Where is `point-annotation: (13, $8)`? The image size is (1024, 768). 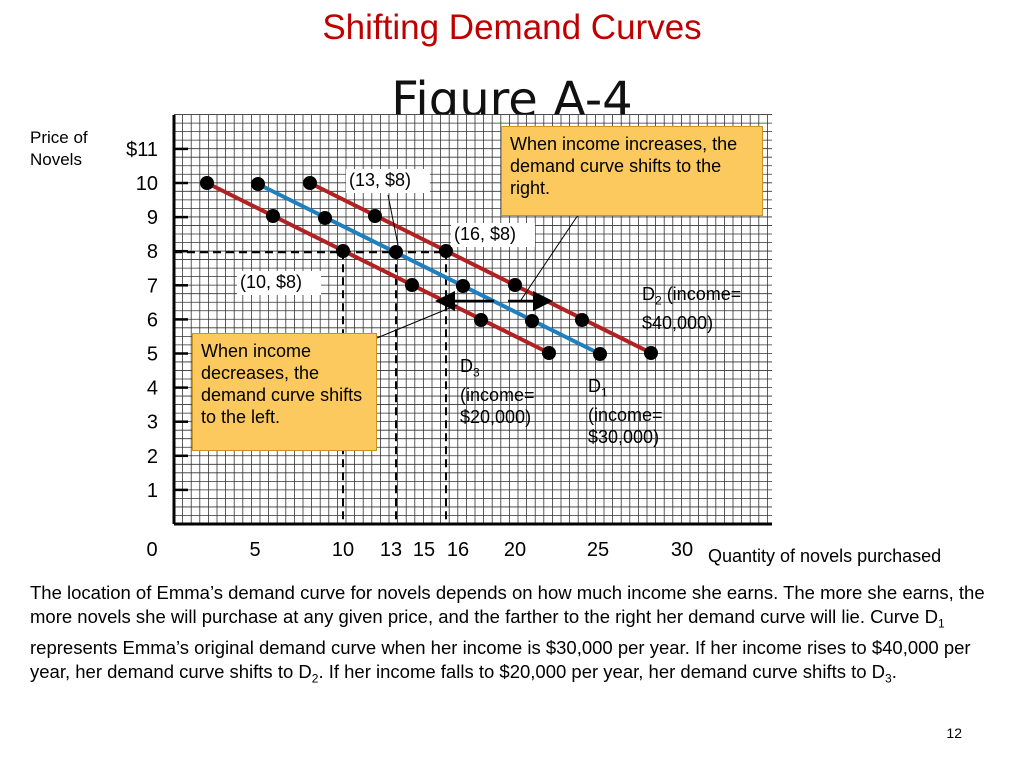
point-annotation: (13, $8) is located at coordinates (380, 180).